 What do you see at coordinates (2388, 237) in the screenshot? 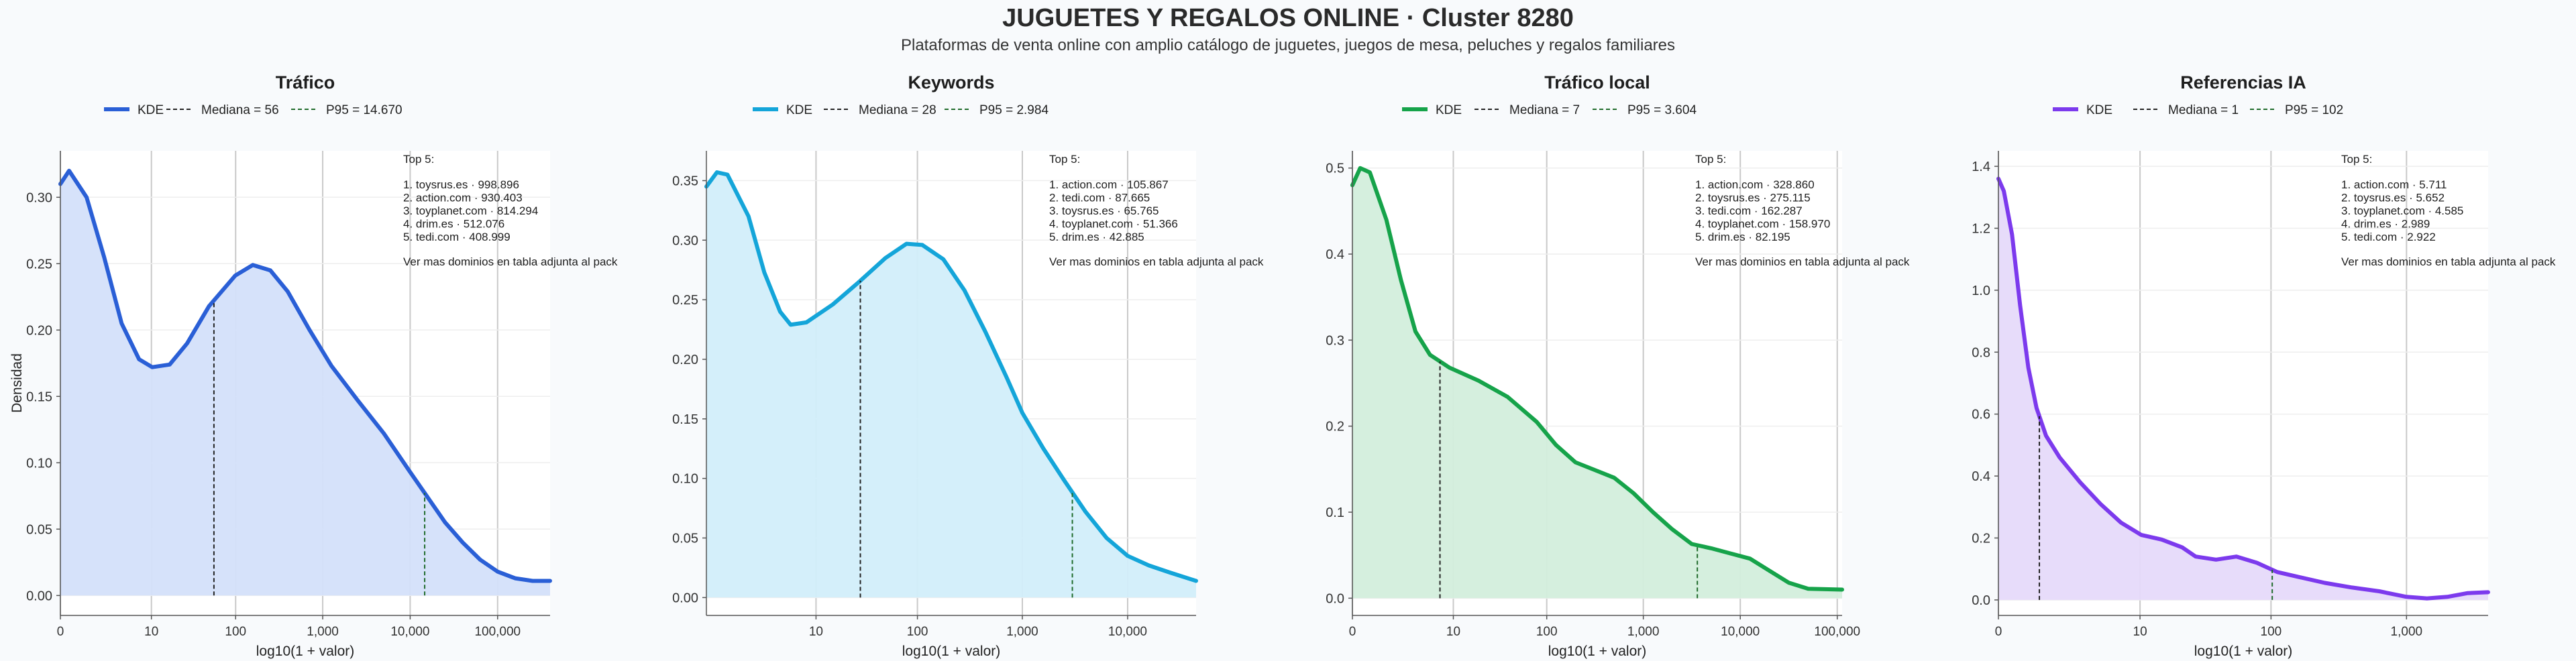
I see `top5-item: 5. tedi.com · 2.922` at bounding box center [2388, 237].